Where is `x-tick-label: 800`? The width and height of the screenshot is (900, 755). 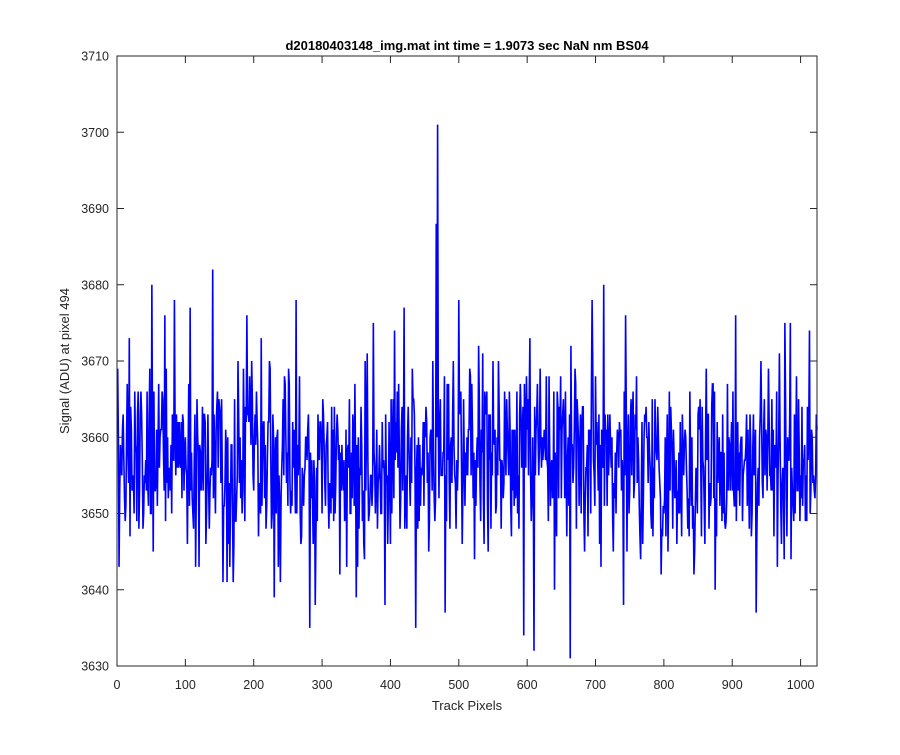 x-tick-label: 800 is located at coordinates (663, 685).